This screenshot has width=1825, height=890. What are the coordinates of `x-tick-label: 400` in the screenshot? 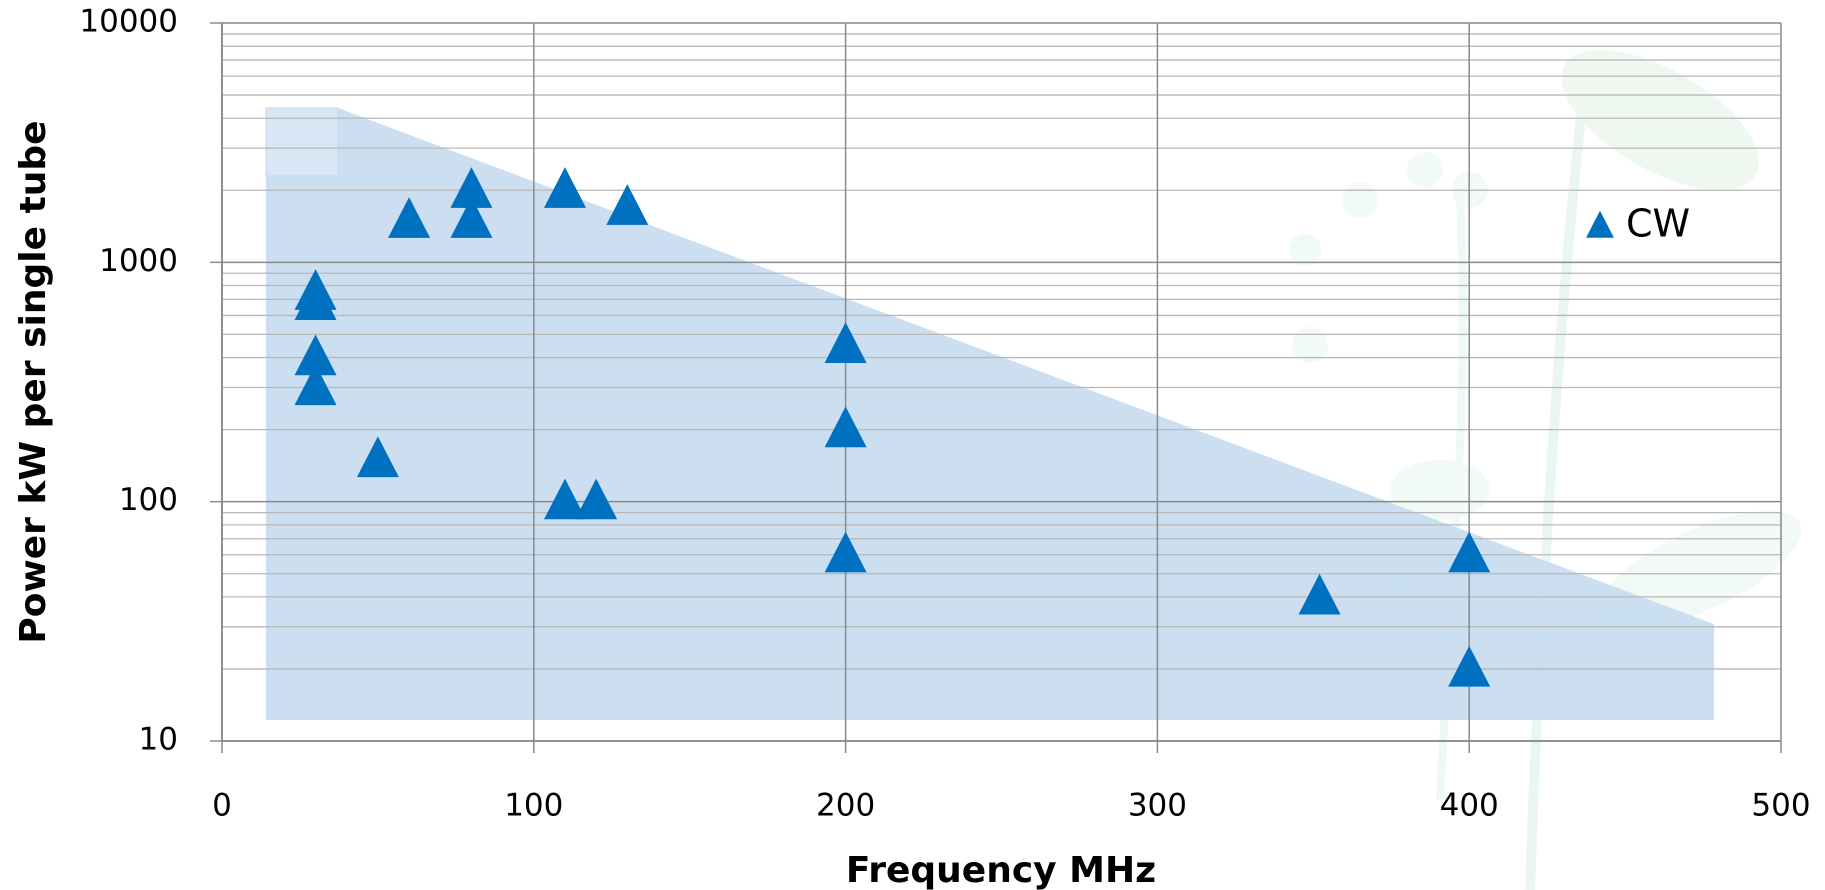 It's located at (1469, 806).